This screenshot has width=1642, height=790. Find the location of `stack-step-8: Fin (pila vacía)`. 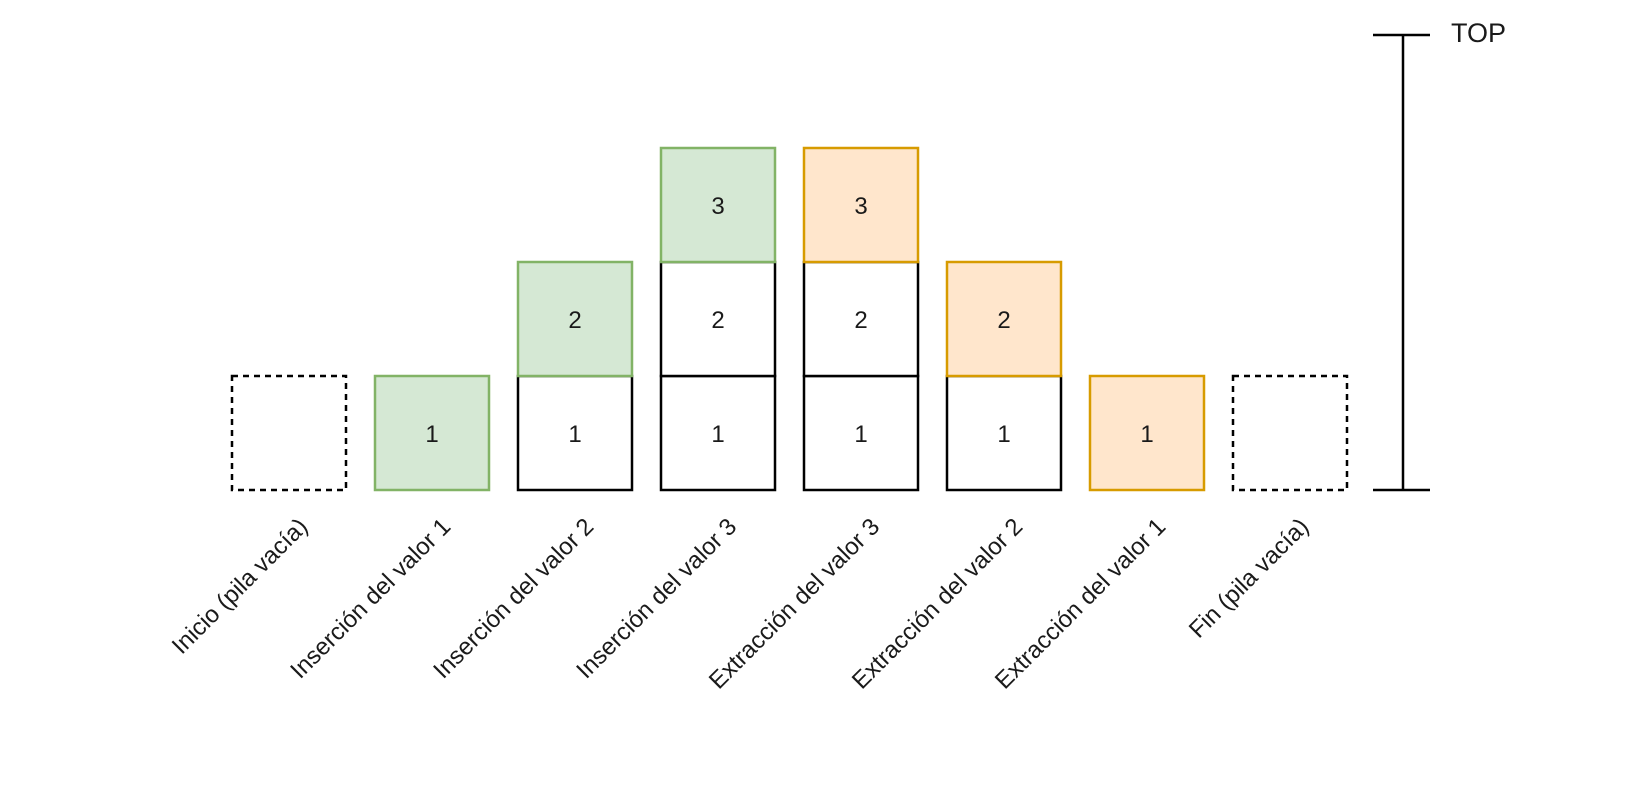

stack-step-8: Fin (pila vacía) is located at coordinates (1266, 509).